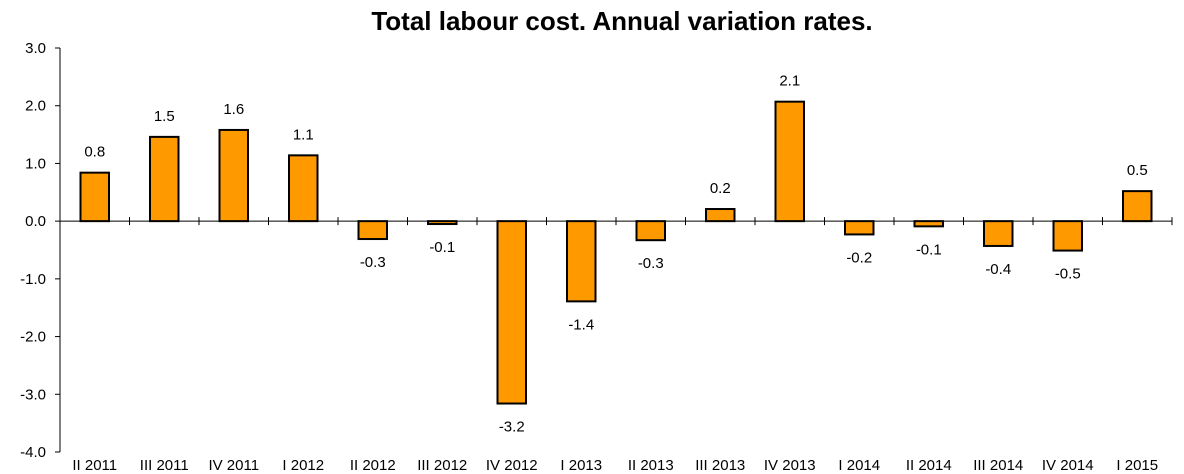  I want to click on x-tick-label: IV 2011, so click(233, 465).